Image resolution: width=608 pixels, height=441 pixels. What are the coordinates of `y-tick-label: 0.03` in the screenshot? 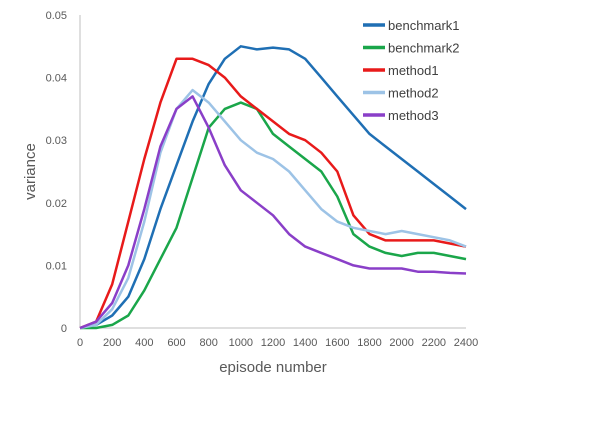 It's located at (56, 141).